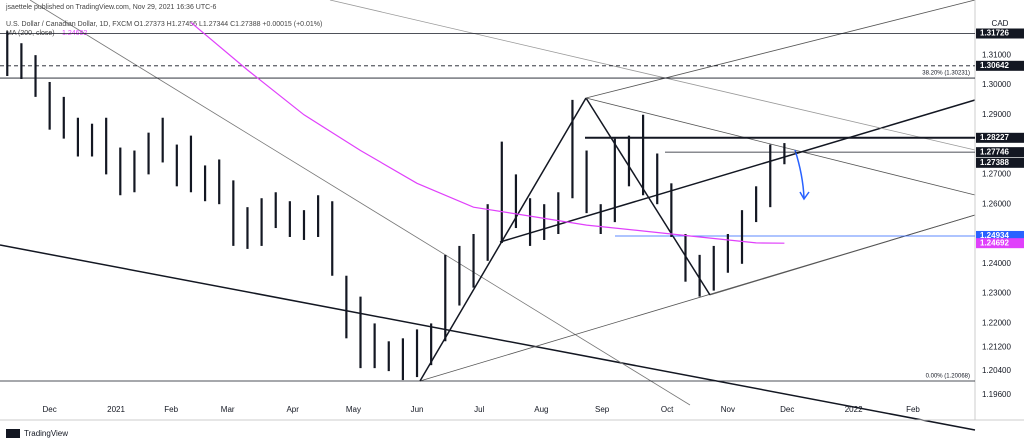 This screenshot has height=442, width=1024. I want to click on x-tick-label: Jun, so click(417, 409).